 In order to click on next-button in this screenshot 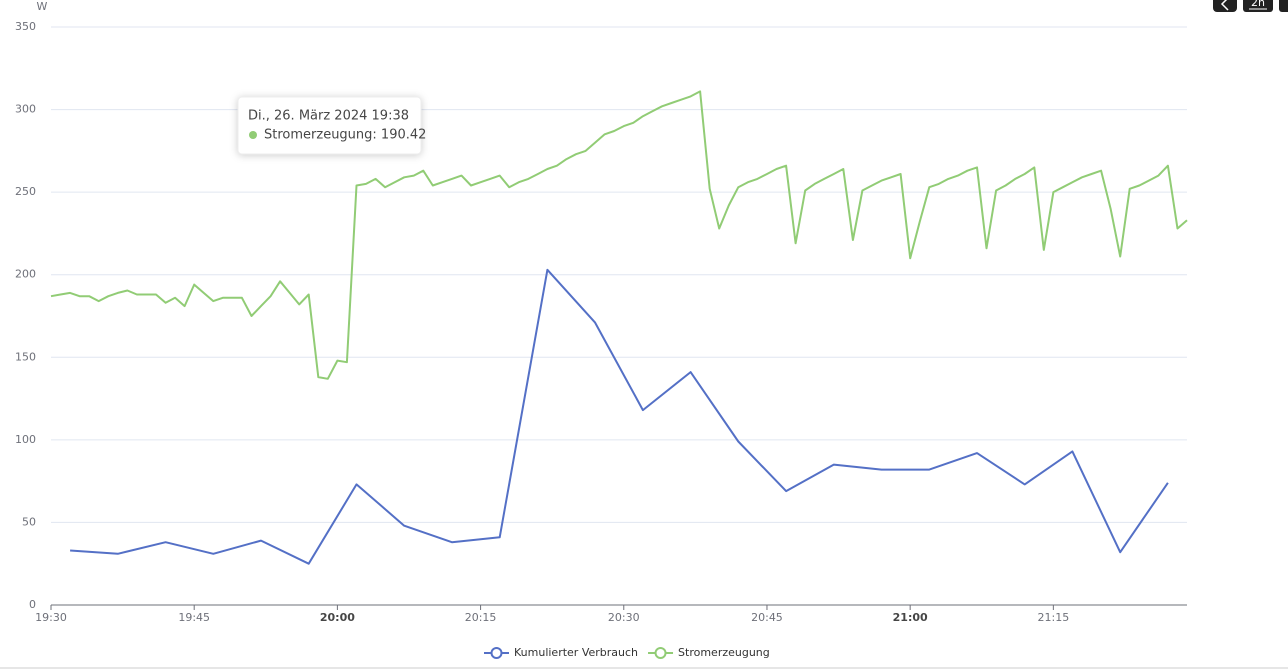, I will do `click(1283, 6)`.